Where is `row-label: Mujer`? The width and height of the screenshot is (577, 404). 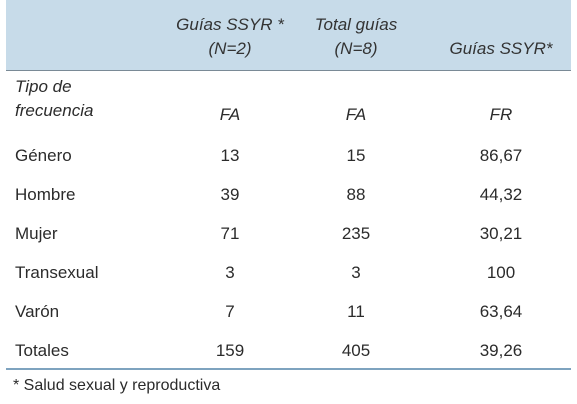 row-label: Mujer is located at coordinates (36, 233).